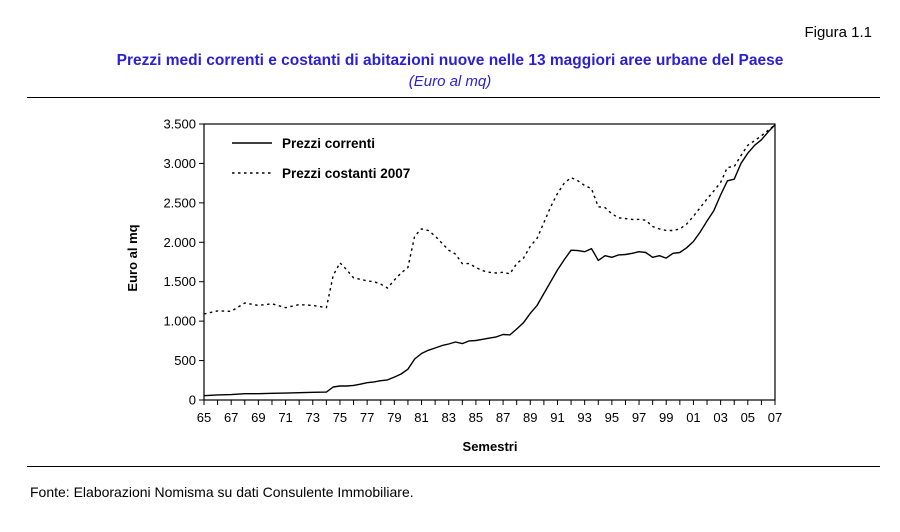 The height and width of the screenshot is (532, 900). Describe the element at coordinates (394, 417) in the screenshot. I see `x-tick-label: 79` at that location.